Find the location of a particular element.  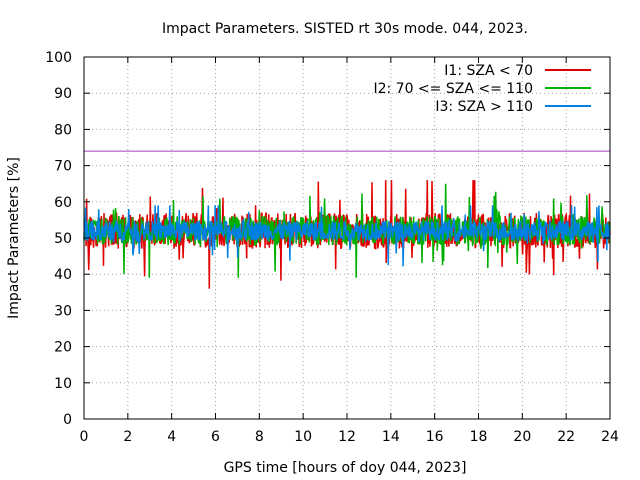

y-tick-label: 70 is located at coordinates (63, 167).